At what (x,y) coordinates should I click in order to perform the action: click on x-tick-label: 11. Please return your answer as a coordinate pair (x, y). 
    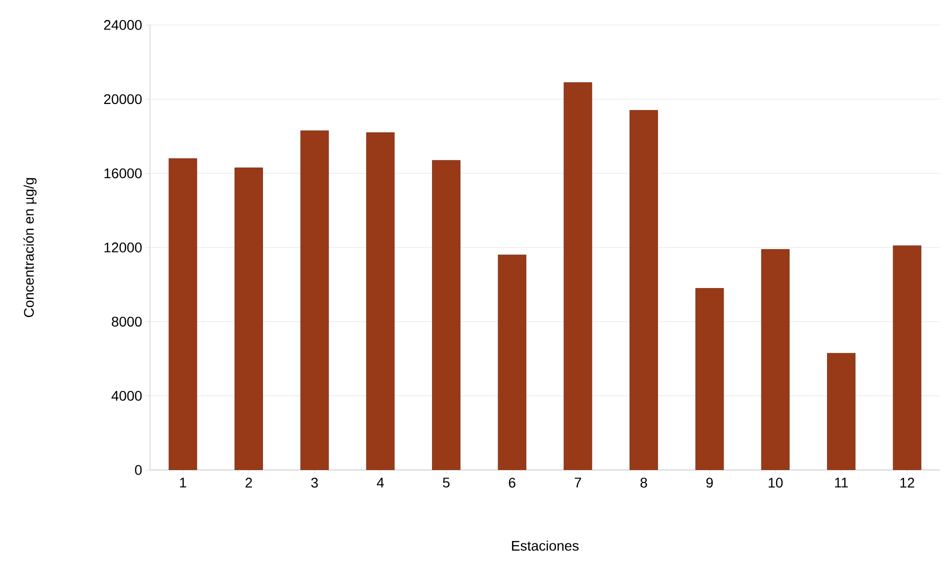
    Looking at the image, I should click on (841, 483).